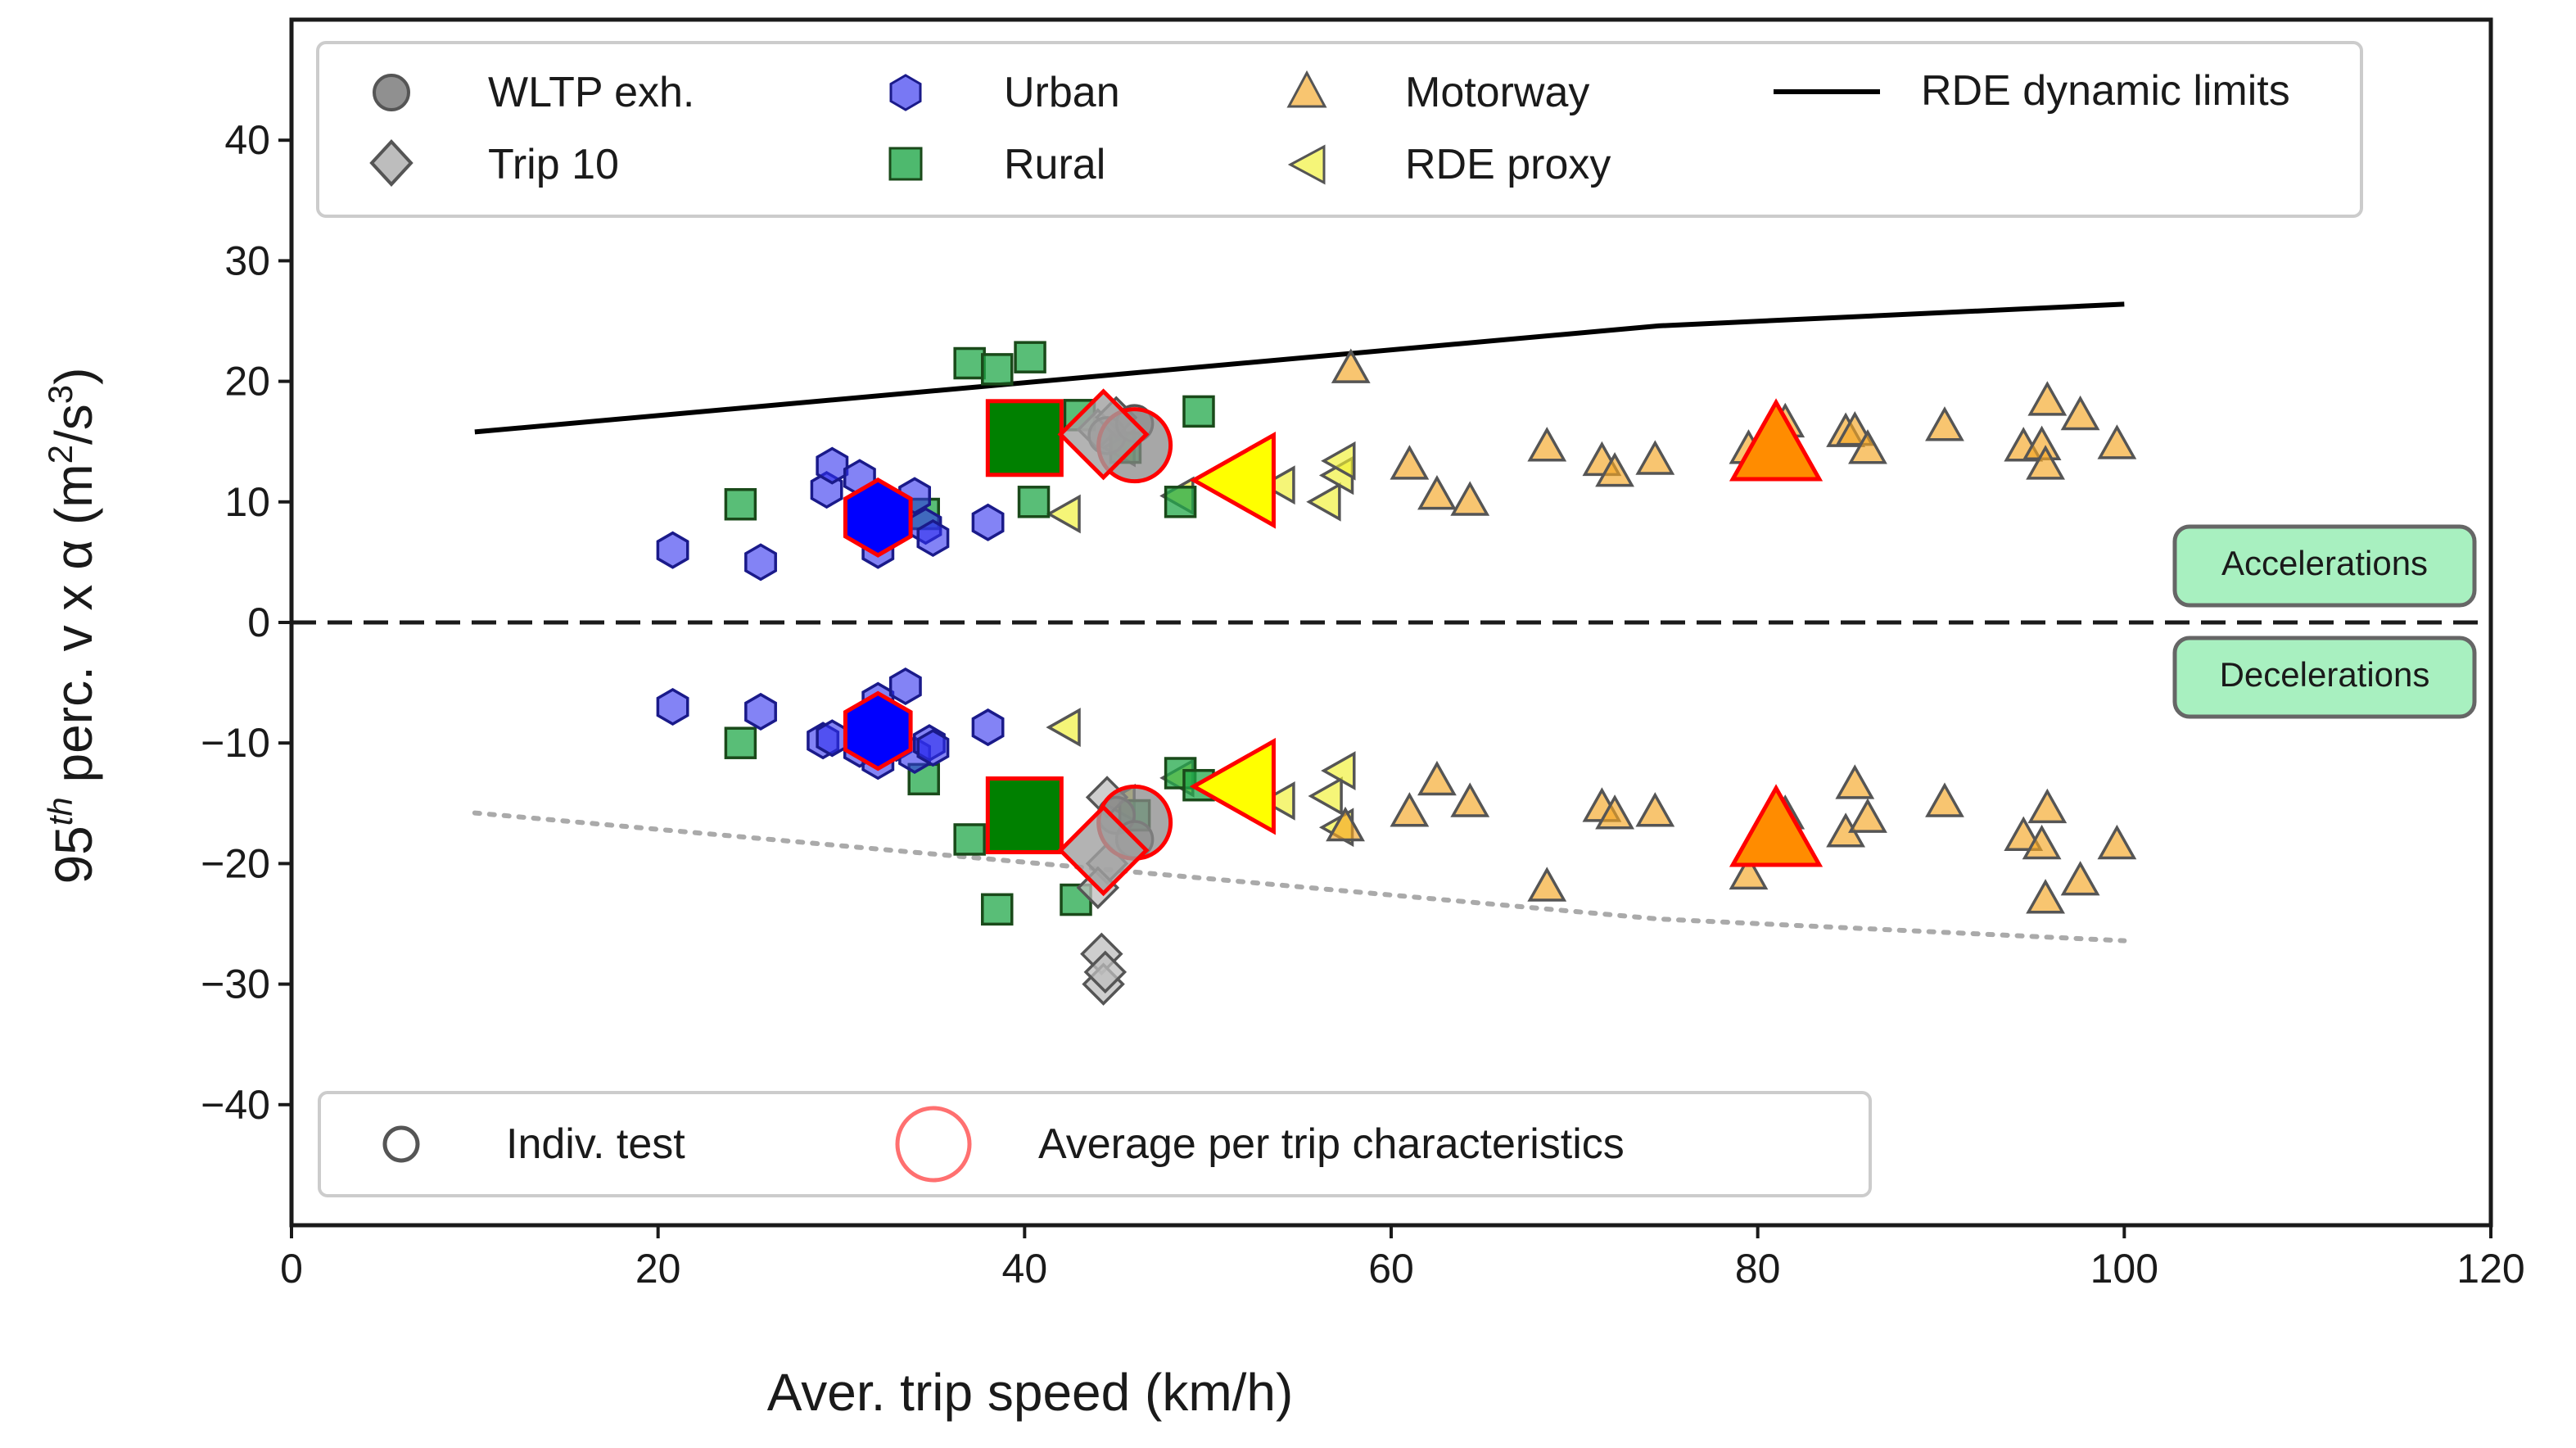 The height and width of the screenshot is (1448, 2576). I want to click on legend-bottom-frame, so click(1095, 1144).